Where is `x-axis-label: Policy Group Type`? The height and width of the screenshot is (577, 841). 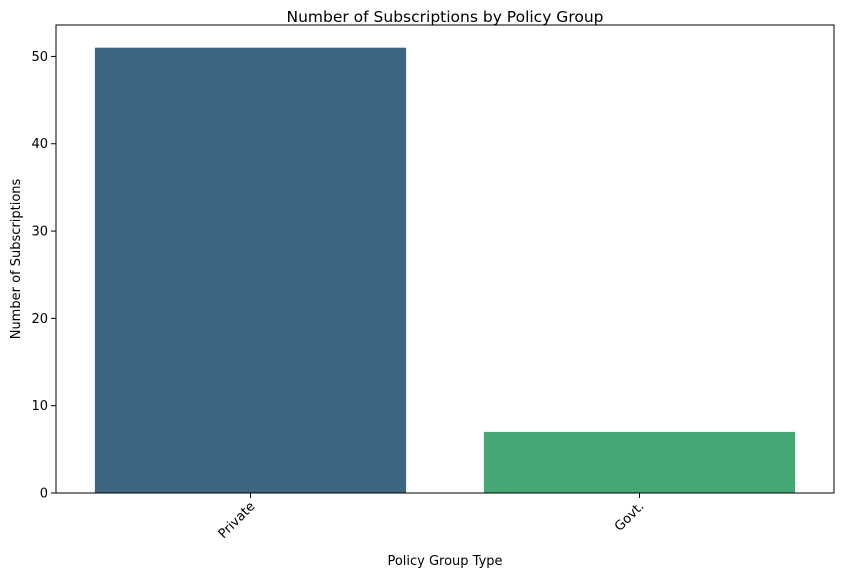 x-axis-label: Policy Group Type is located at coordinates (444, 561).